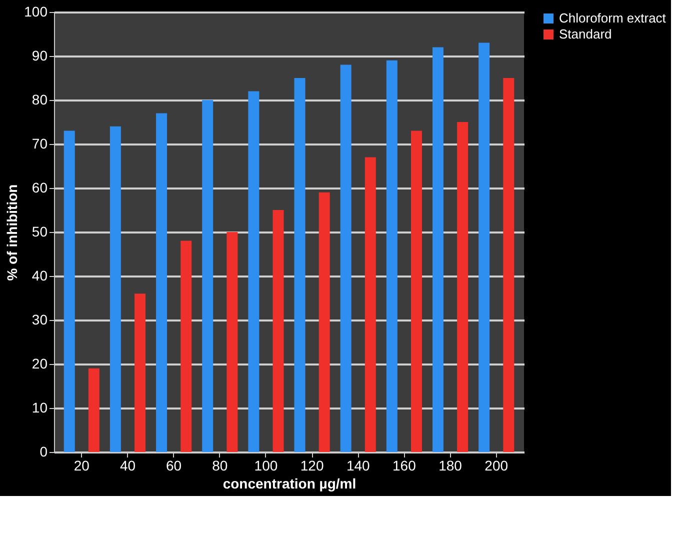 Image resolution: width=675 pixels, height=539 pixels. I want to click on legend-label: Chloroform extract, so click(612, 18).